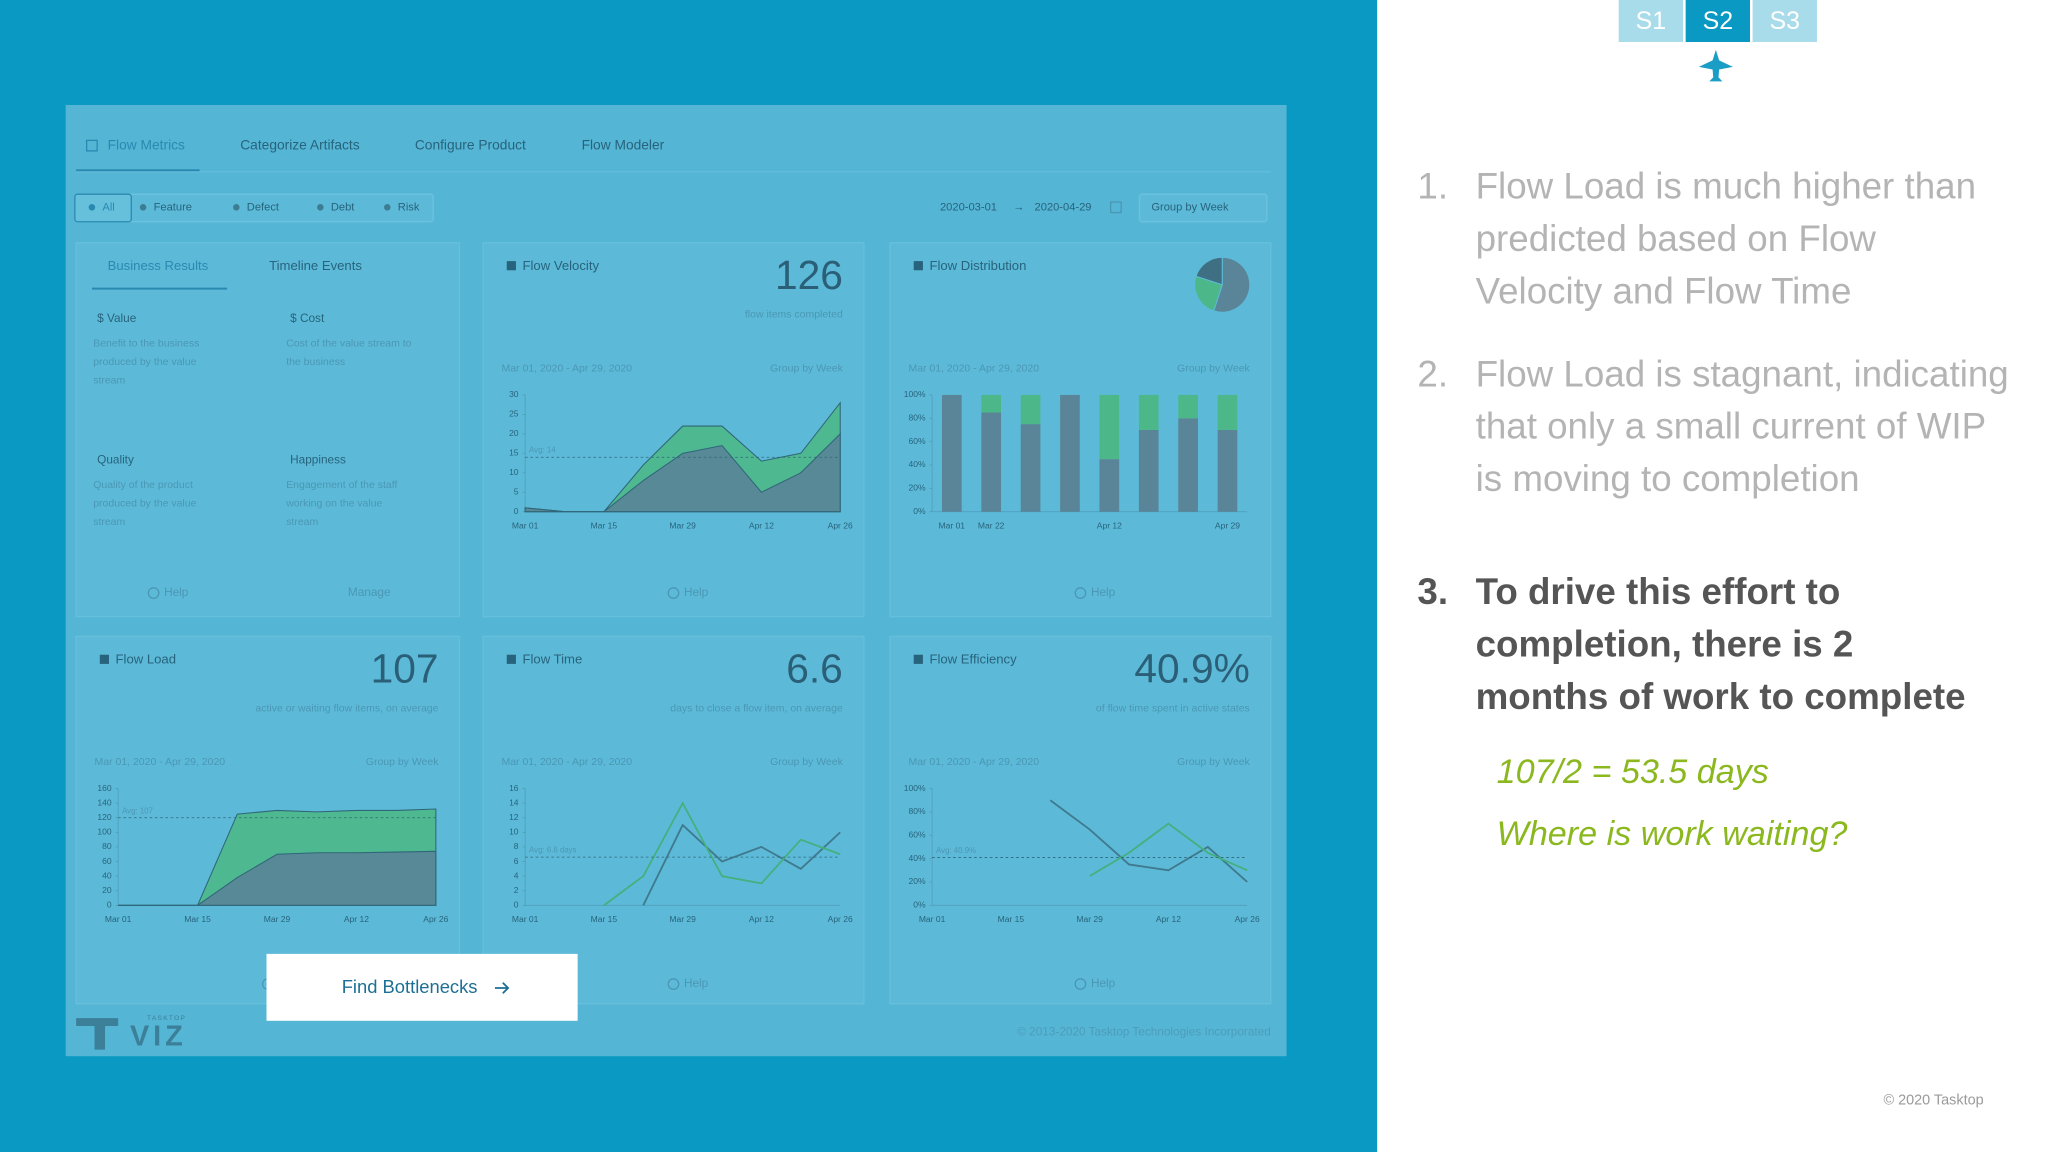  What do you see at coordinates (516, 491) in the screenshot?
I see `y-tick-label: 5` at bounding box center [516, 491].